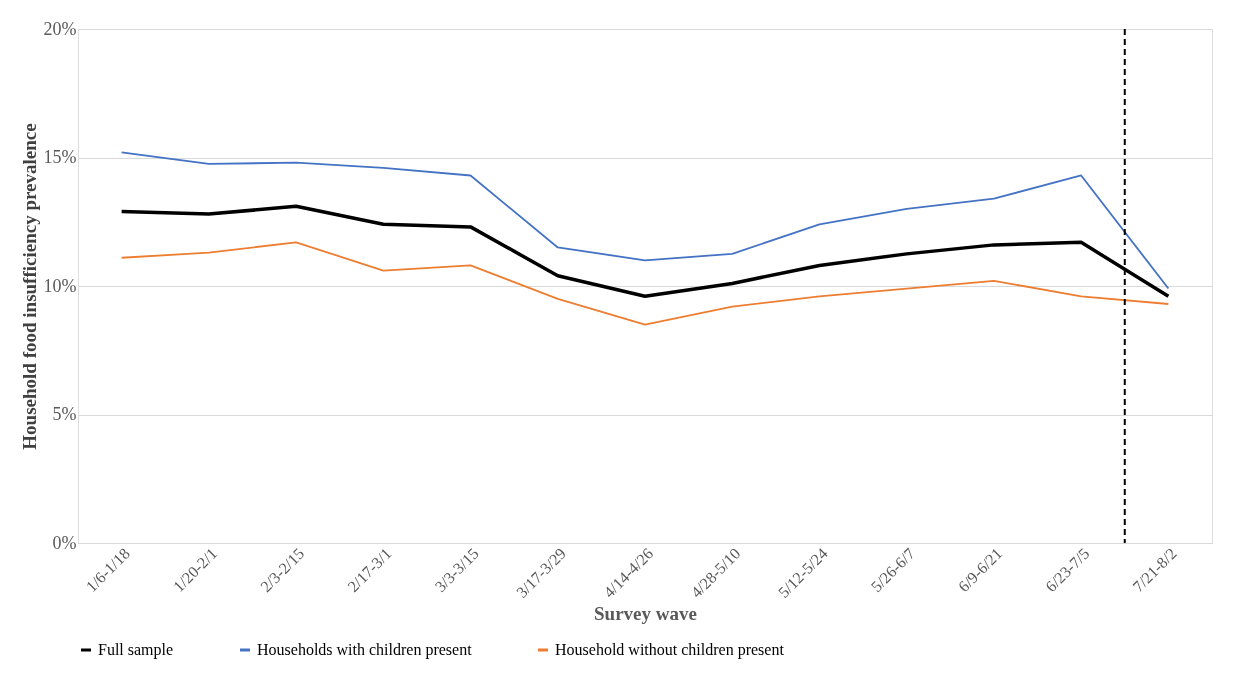 This screenshot has width=1257, height=673. What do you see at coordinates (29, 286) in the screenshot?
I see `y-axis-title: Household food insufficiency prevalence` at bounding box center [29, 286].